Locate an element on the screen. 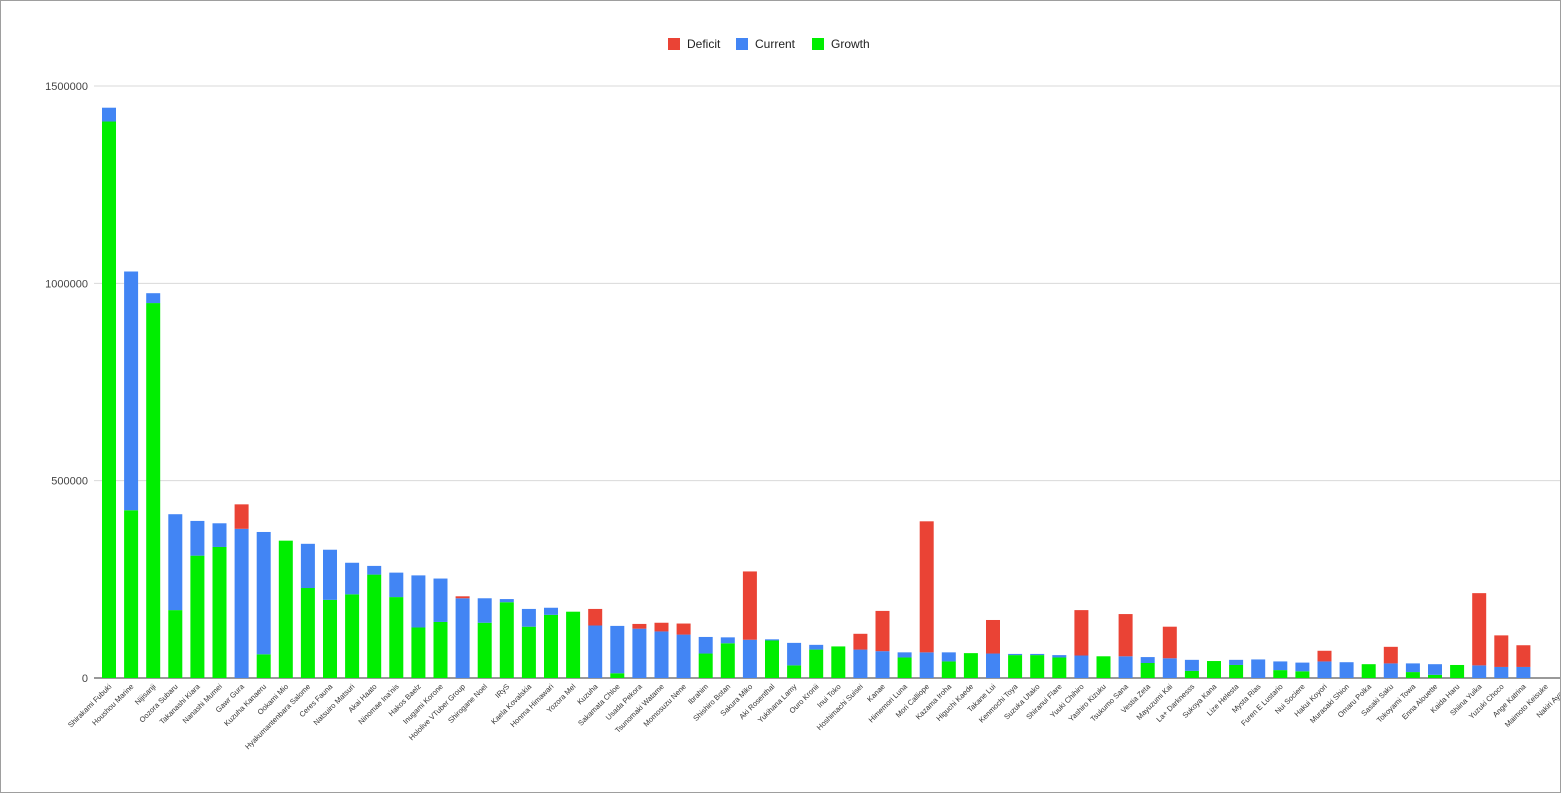 Image resolution: width=1561 pixels, height=793 pixels. bar-current-ange-katrina is located at coordinates (1523, 672).